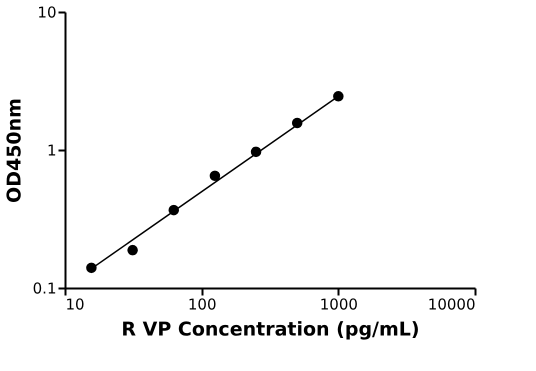 The image size is (536, 371). Describe the element at coordinates (339, 305) in the screenshot. I see `x-tick-label: 1000` at that location.